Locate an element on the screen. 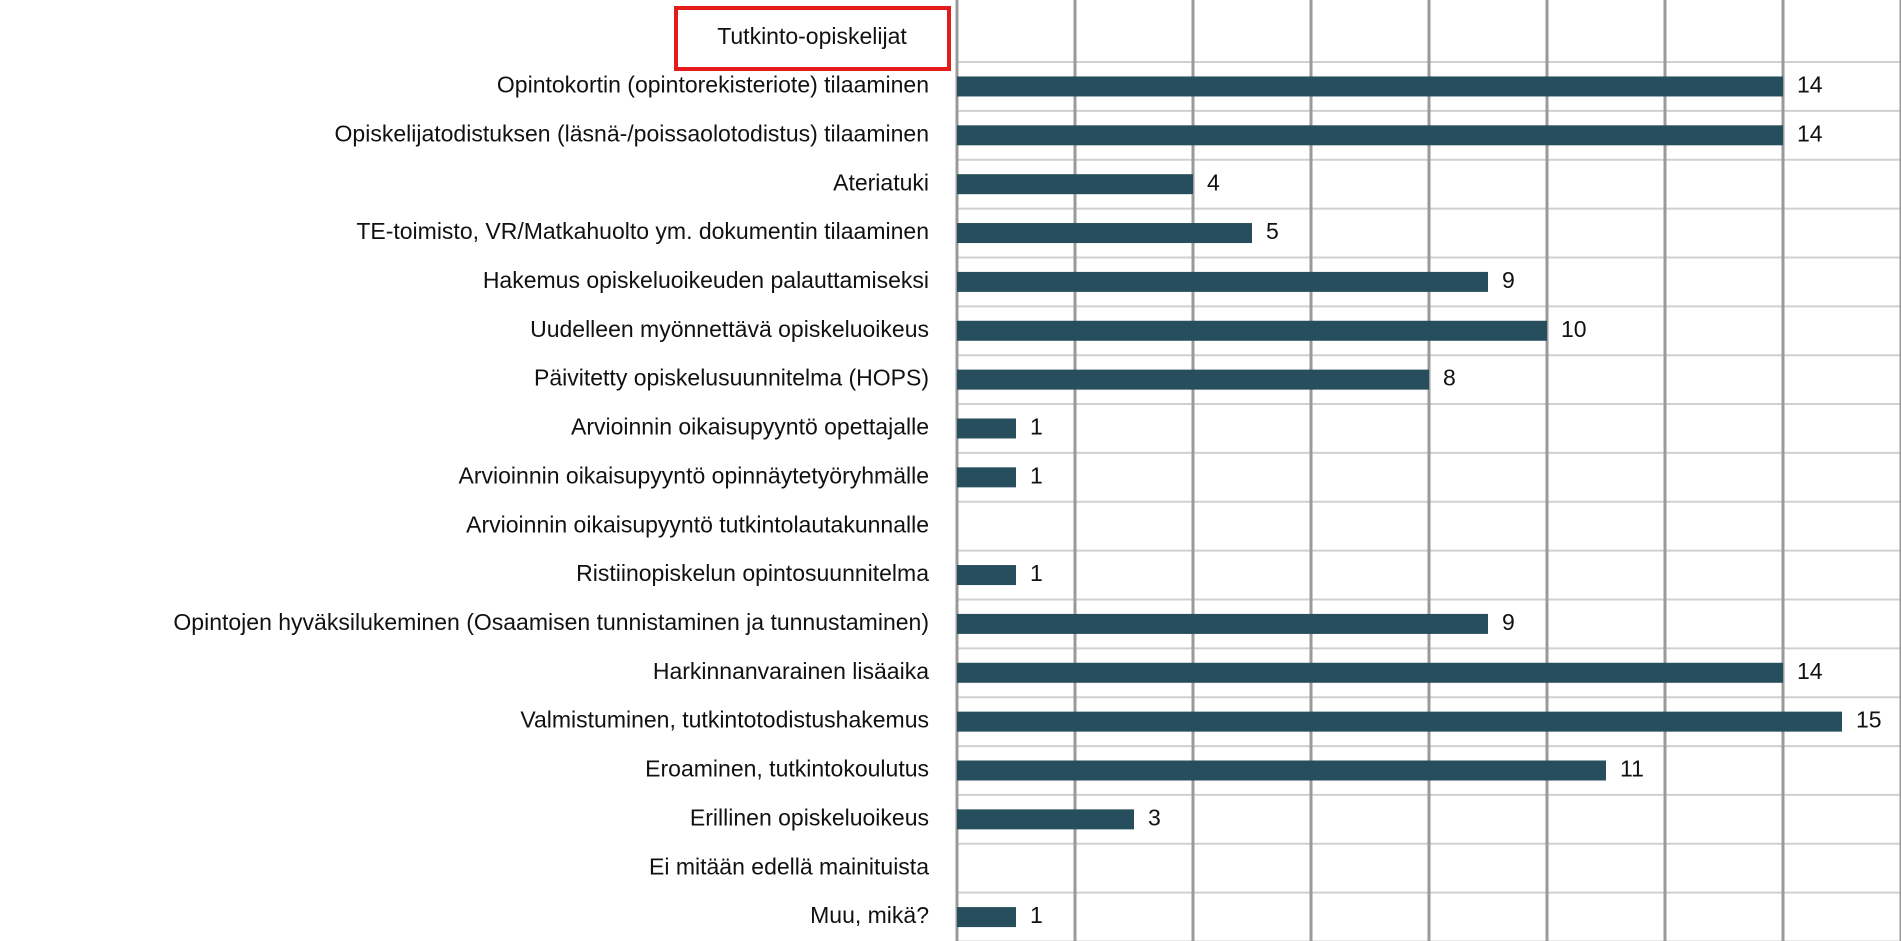  data-label: 4 is located at coordinates (1213, 182).